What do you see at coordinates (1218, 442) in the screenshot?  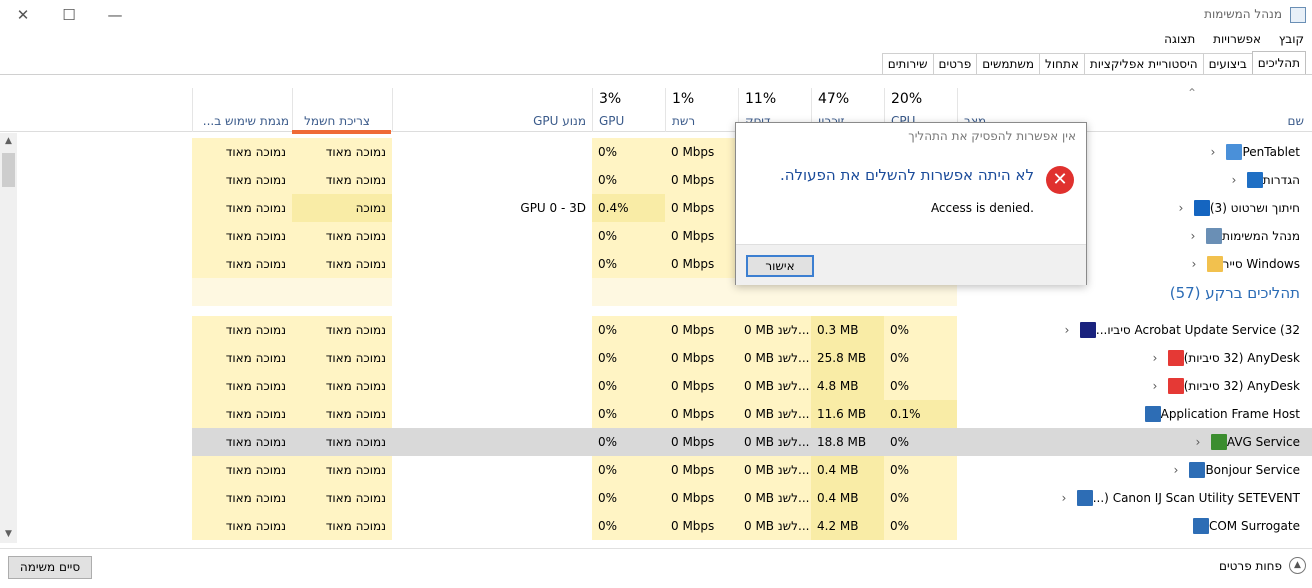 I see `avg-icon` at bounding box center [1218, 442].